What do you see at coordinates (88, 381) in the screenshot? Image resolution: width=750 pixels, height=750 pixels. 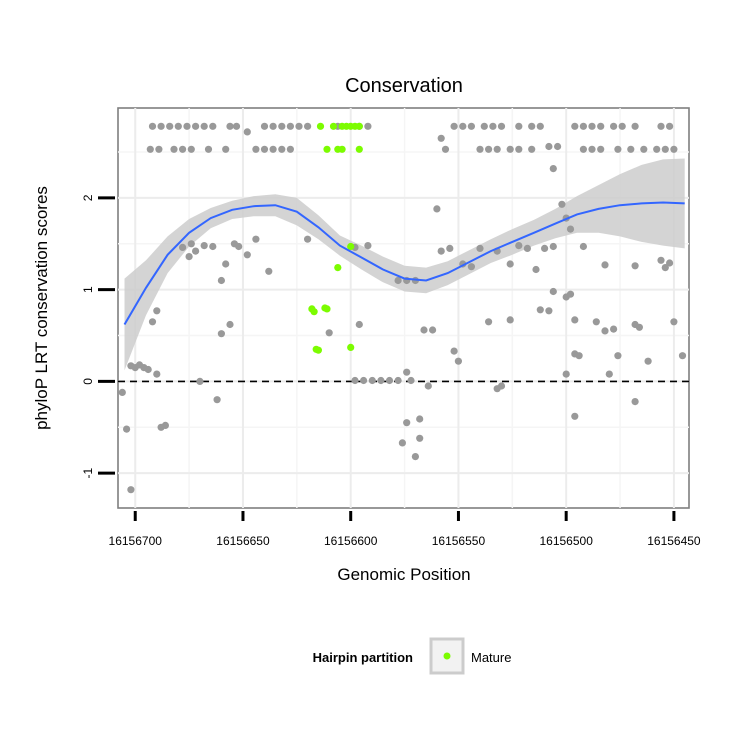 I see `y-tick-label: 0` at bounding box center [88, 381].